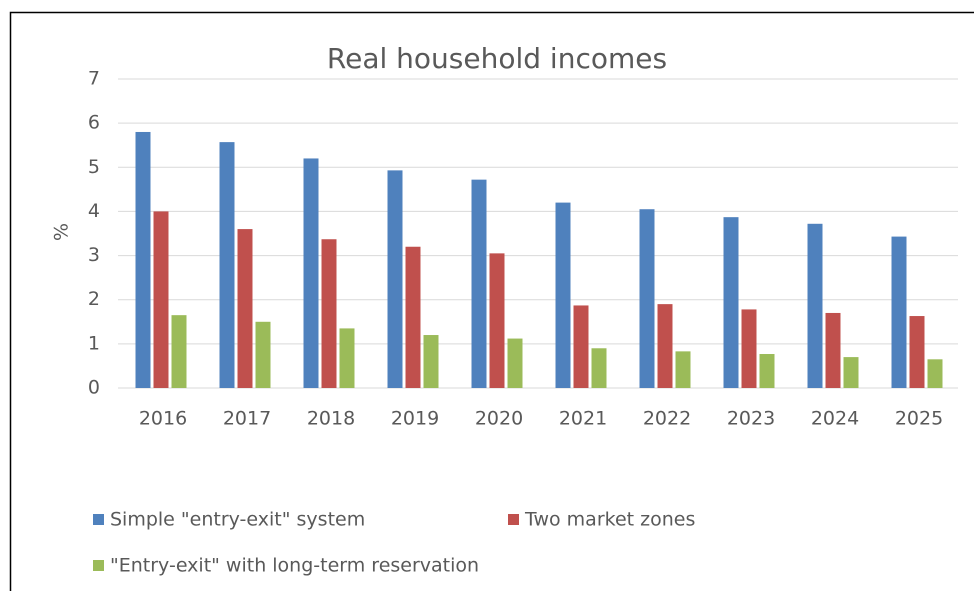 Image resolution: width=974 pixels, height=591 pixels. Describe the element at coordinates (94, 211) in the screenshot. I see `y-tick-label: 4` at that location.